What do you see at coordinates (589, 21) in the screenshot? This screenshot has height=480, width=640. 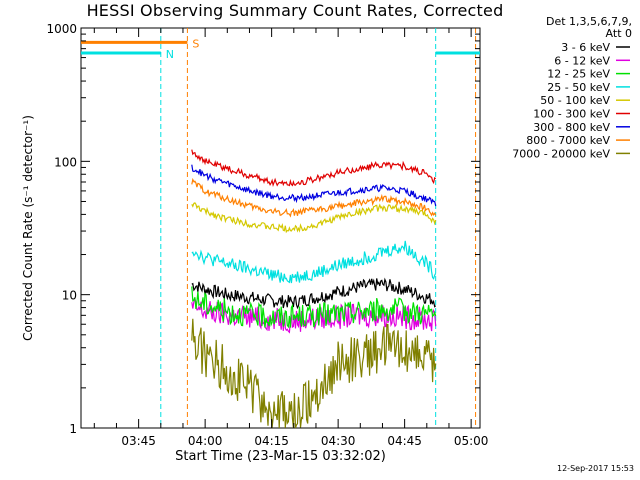 I see `legend-header: Det 1,3,5,6,7,9,` at bounding box center [589, 21].